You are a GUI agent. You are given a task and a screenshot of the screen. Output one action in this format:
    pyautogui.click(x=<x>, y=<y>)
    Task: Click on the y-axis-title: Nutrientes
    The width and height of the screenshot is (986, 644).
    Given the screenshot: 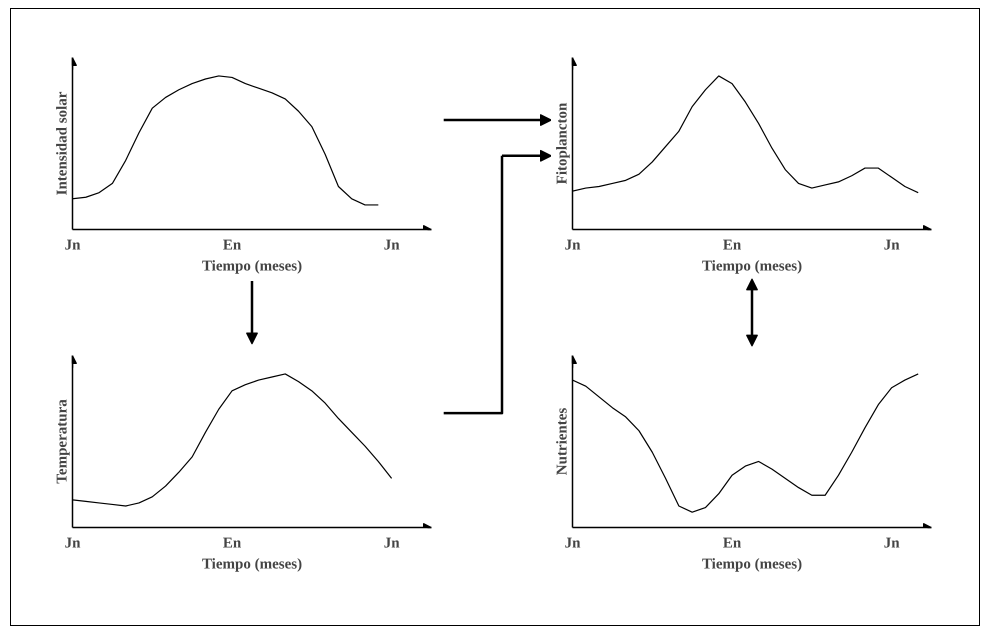 What is the action you would take?
    pyautogui.click(x=562, y=442)
    